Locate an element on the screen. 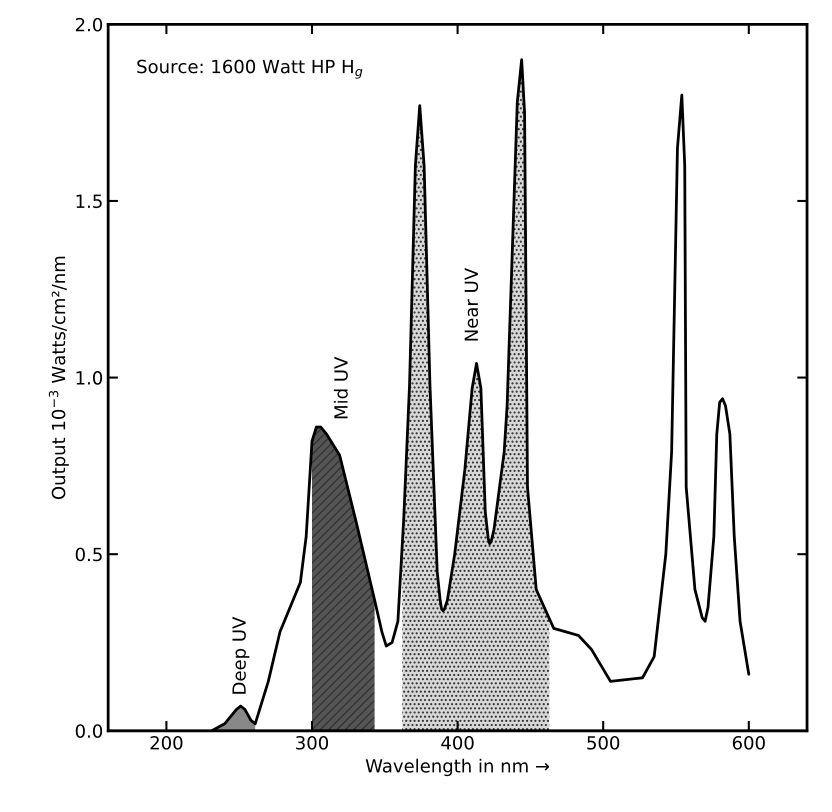 This screenshot has height=812, width=832. text: Near UV is located at coordinates (471, 304).